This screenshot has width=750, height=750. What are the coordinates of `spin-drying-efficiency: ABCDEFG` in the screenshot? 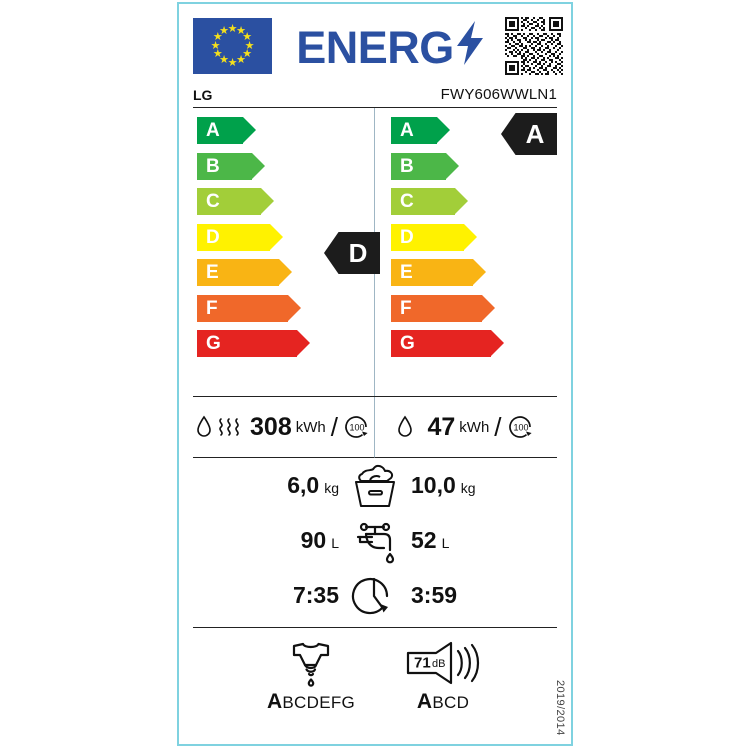 It's located at (311, 676).